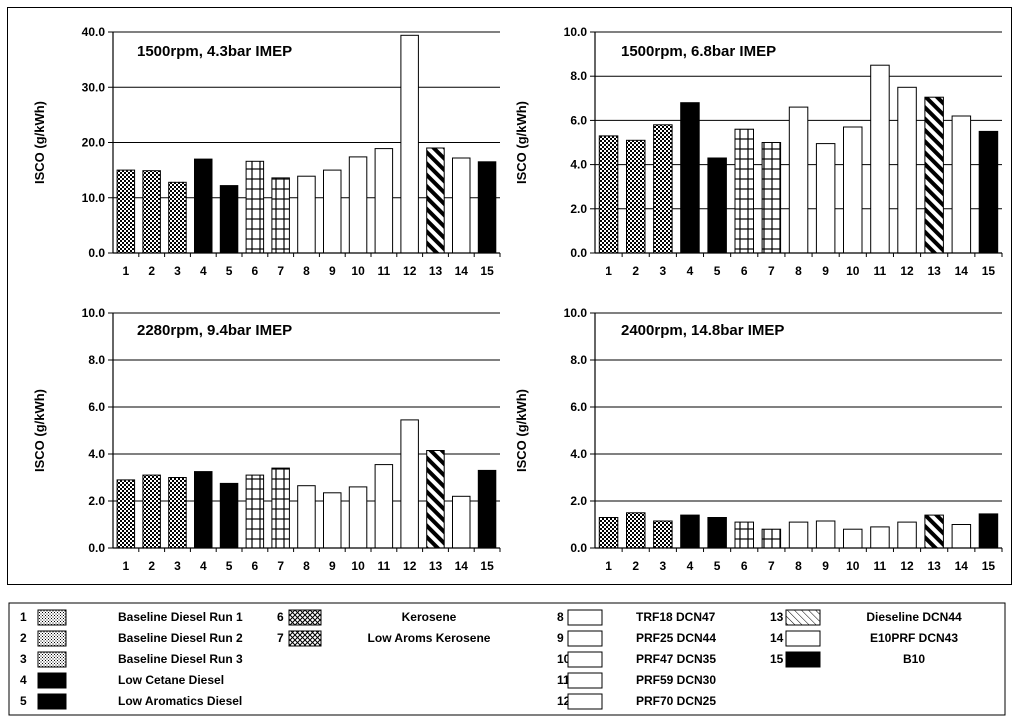 The image size is (1017, 720). What do you see at coordinates (847, 659) in the screenshot?
I see `legend-item-15: 15 B10` at bounding box center [847, 659].